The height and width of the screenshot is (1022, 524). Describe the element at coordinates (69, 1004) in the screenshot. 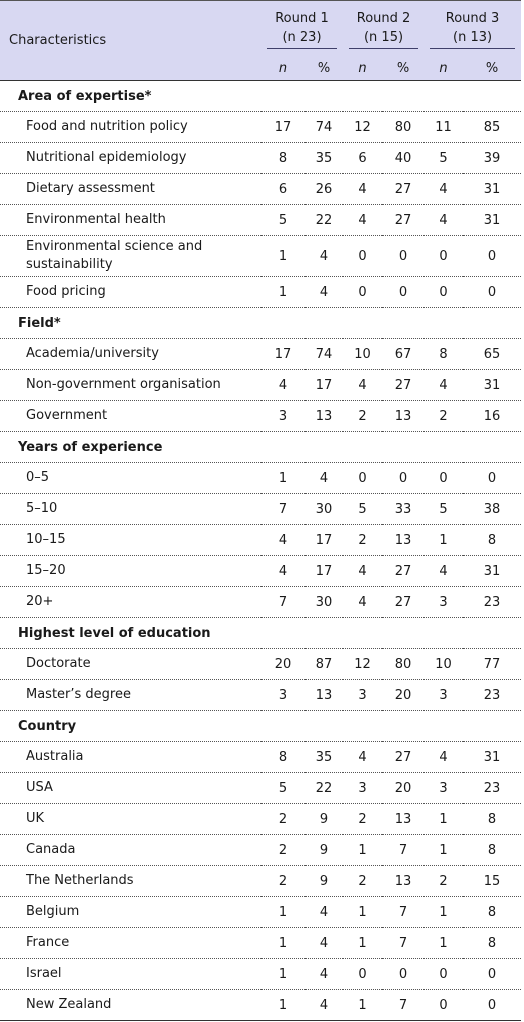

I see `row-label: New Zealand` at that location.